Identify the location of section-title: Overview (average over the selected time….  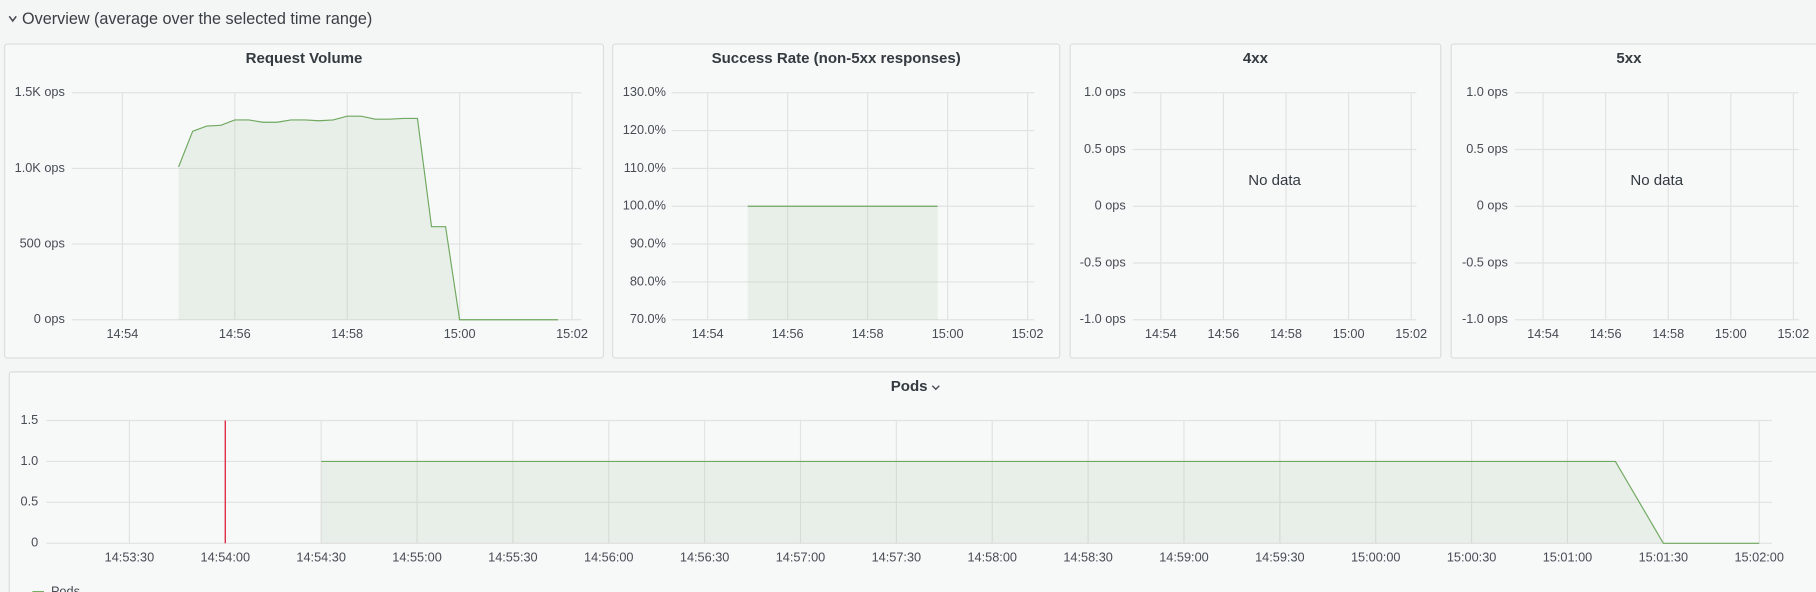
(197, 19).